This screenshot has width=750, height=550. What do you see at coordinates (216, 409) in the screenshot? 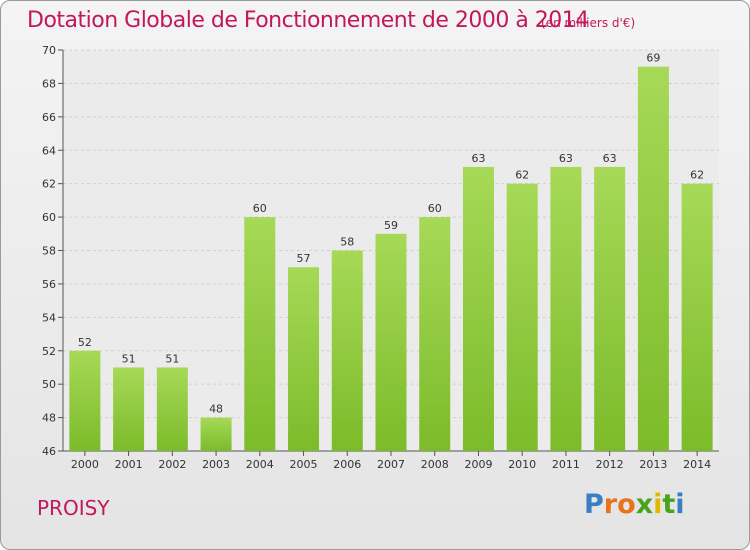
I see `bar-value-label: 48` at bounding box center [216, 409].